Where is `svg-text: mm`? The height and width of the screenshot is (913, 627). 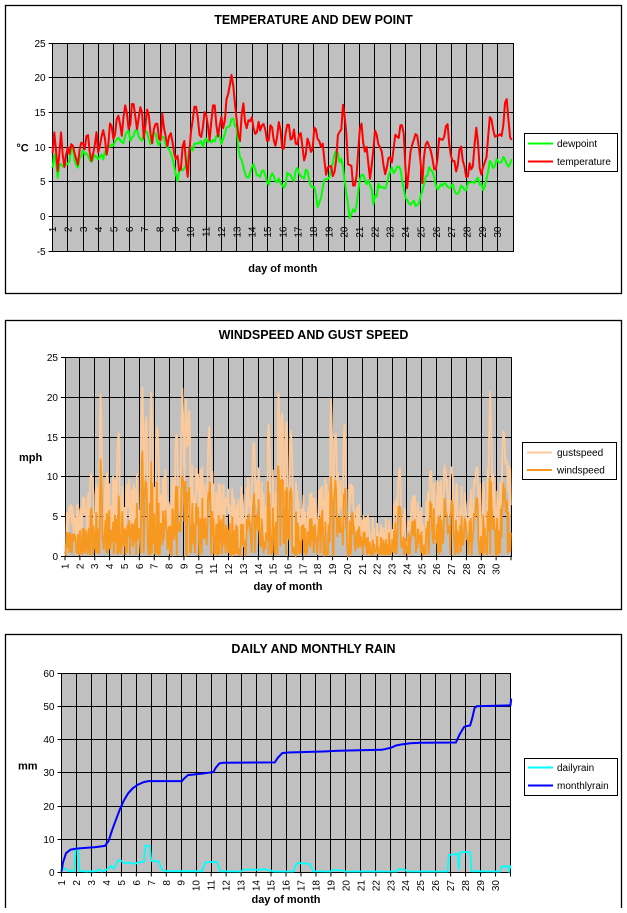
svg-text: mm is located at coordinates (28, 767).